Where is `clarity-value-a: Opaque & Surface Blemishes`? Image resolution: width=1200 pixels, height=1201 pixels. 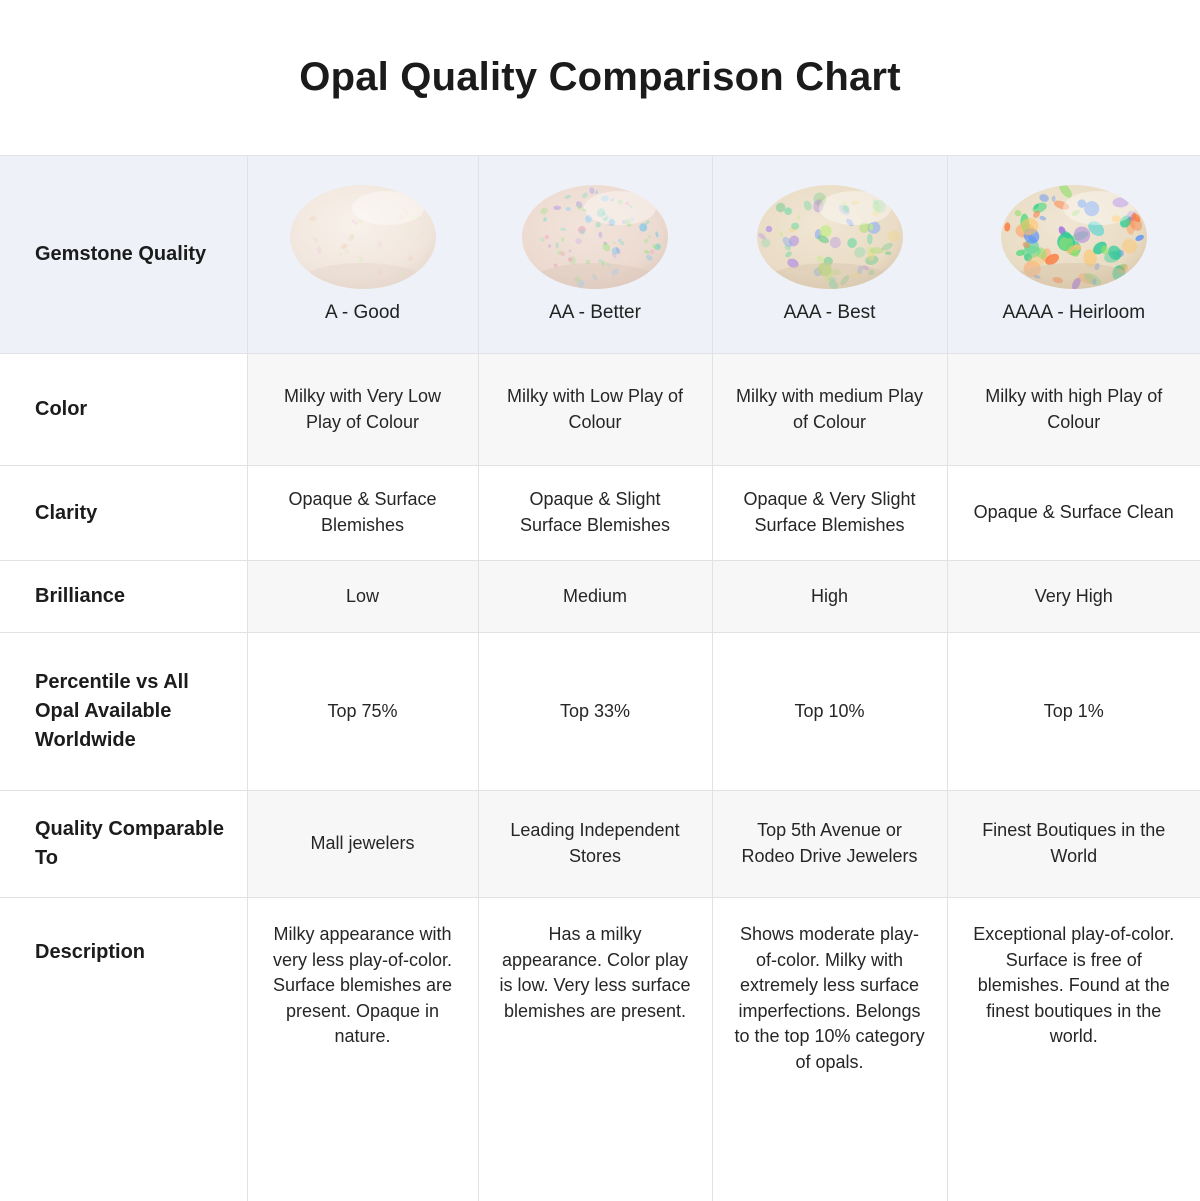
clarity-value-a: Opaque & Surface Blemishes is located at coordinates (362, 513).